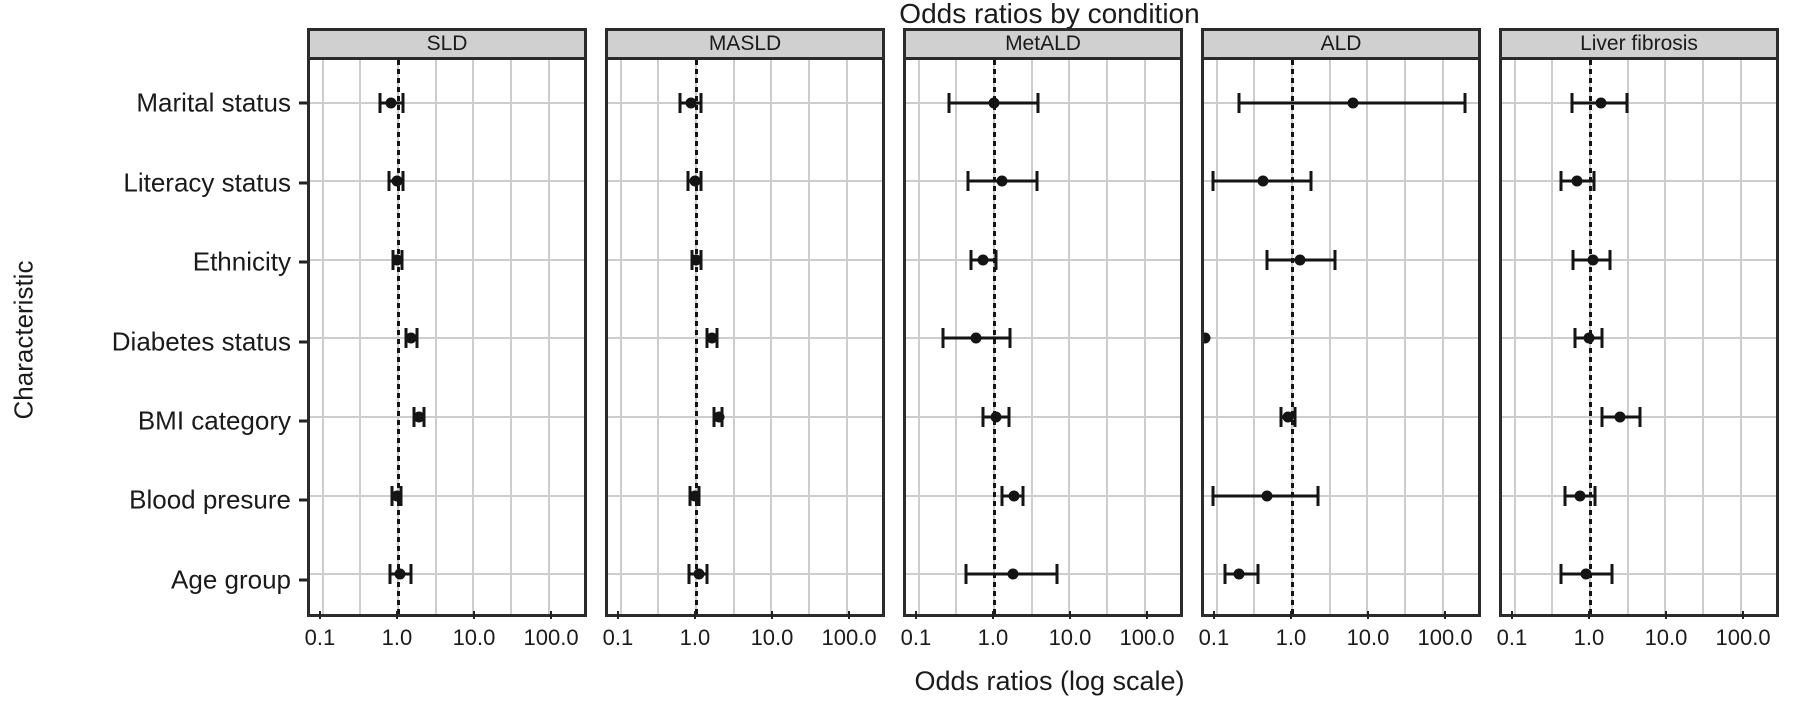  Describe the element at coordinates (231, 579) in the screenshot. I see `category-label: Age group` at that location.